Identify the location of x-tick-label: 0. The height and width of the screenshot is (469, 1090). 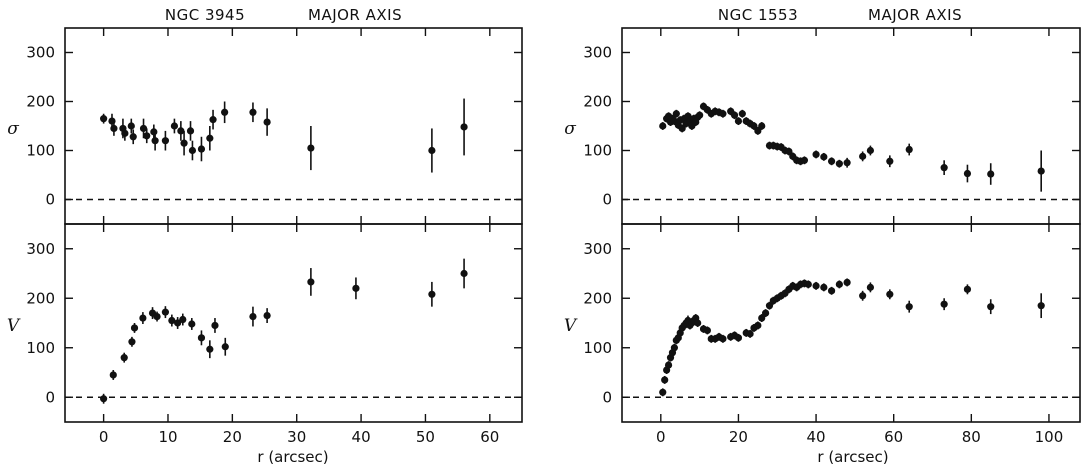
(661, 437).